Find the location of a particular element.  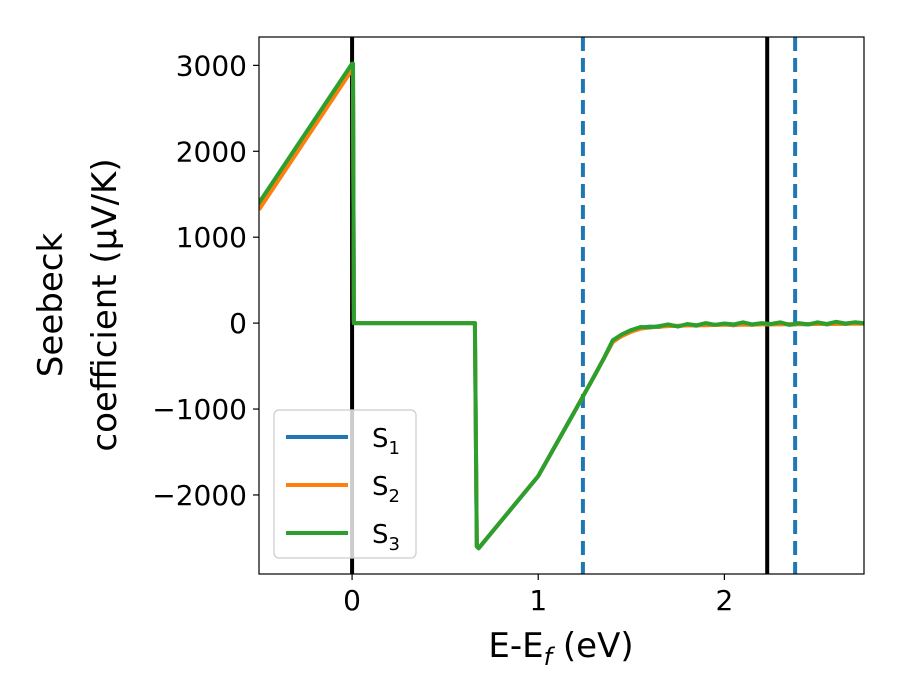

y-tick-label: −1000 is located at coordinates (199, 409).